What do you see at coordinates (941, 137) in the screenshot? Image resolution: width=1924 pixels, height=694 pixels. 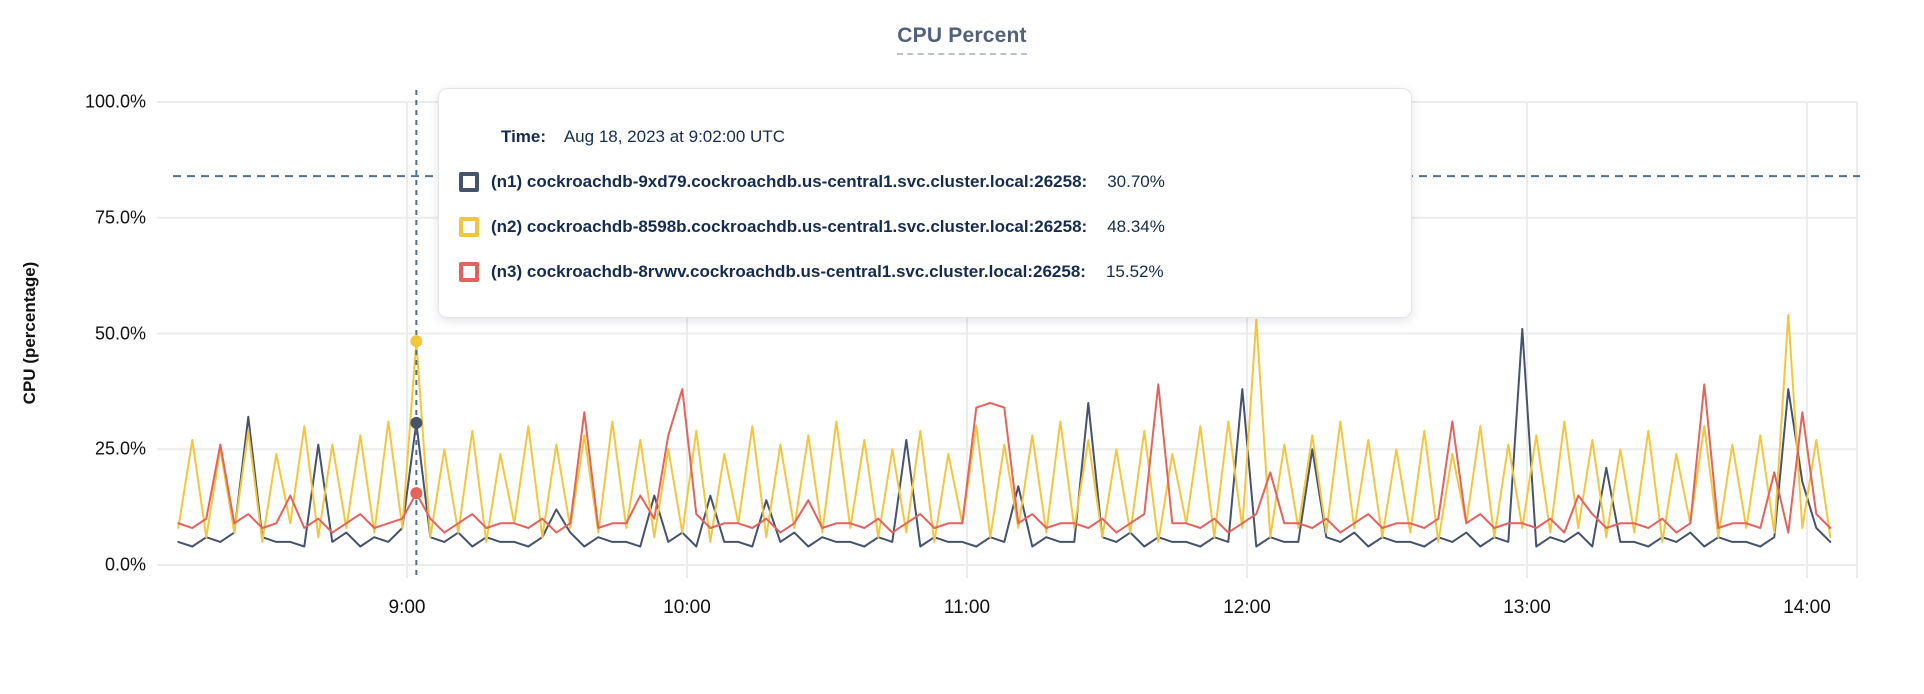 I see `tooltip-time-row: Time: Aug 18, 2023 at 9:02:00 UTC` at bounding box center [941, 137].